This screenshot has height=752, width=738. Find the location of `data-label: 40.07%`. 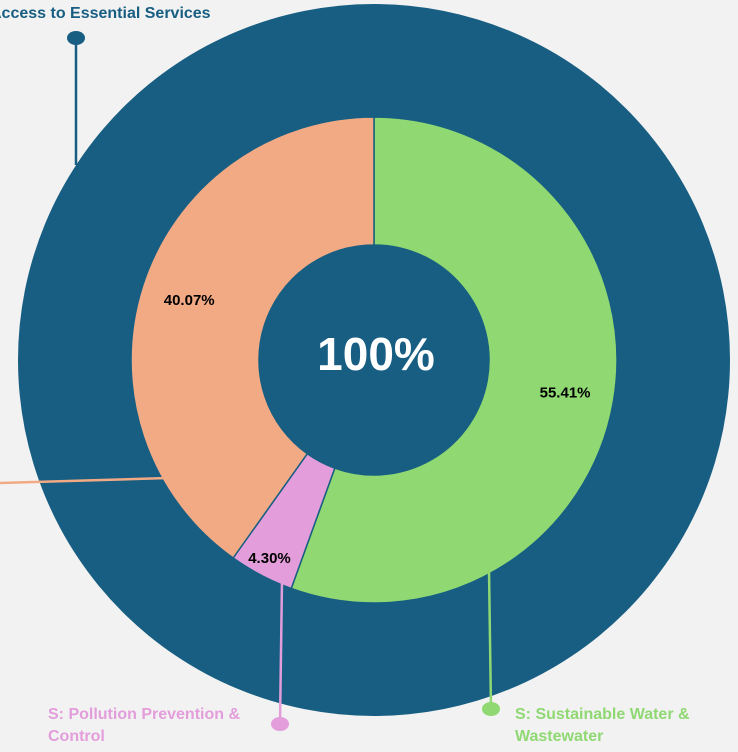

data-label: 40.07% is located at coordinates (189, 300).